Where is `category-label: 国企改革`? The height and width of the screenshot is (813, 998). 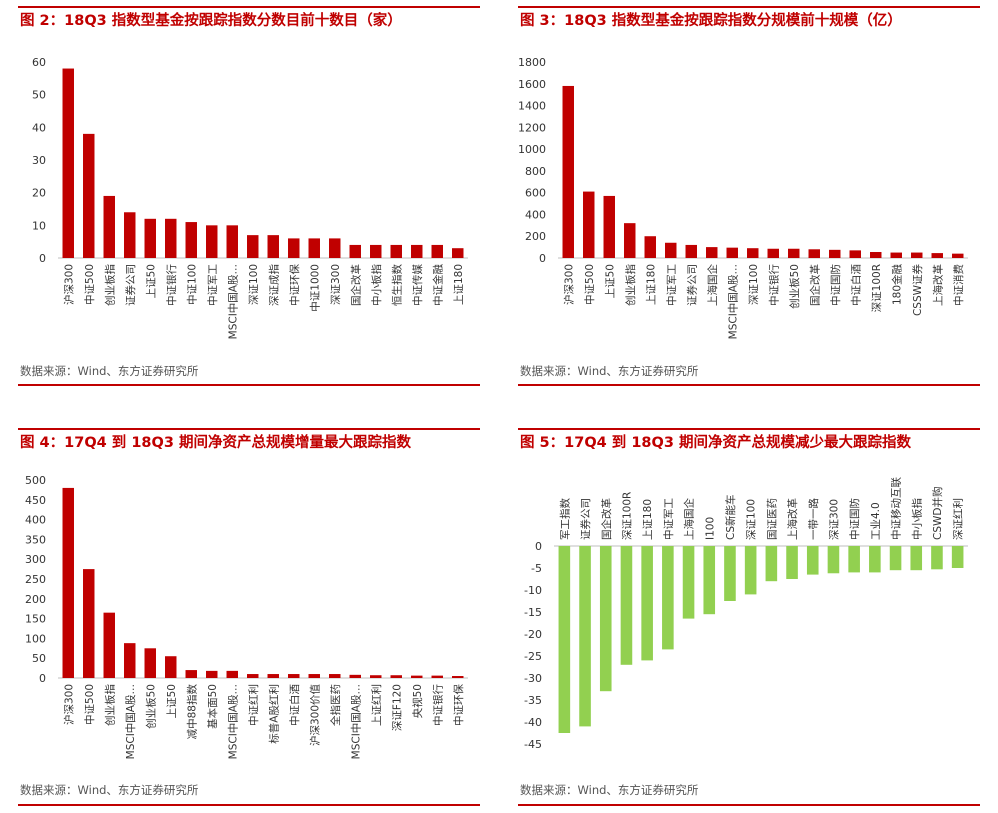
category-label: 国企改革 is located at coordinates (606, 519).